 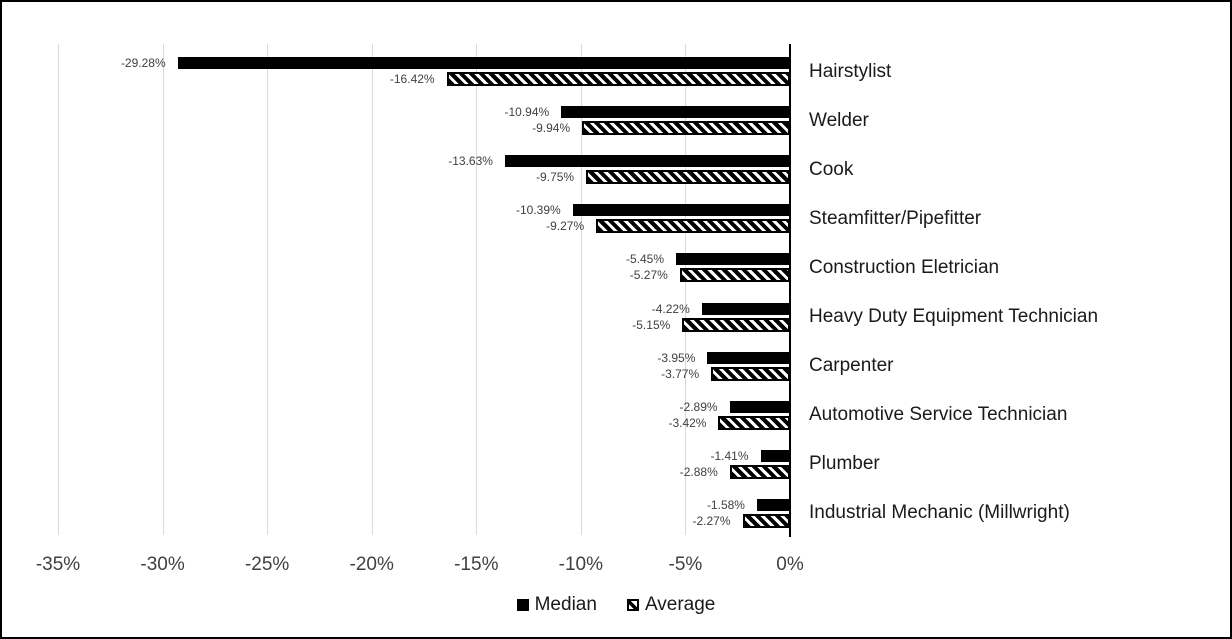 I want to click on x-tick-label: -25%, so click(x=267, y=564).